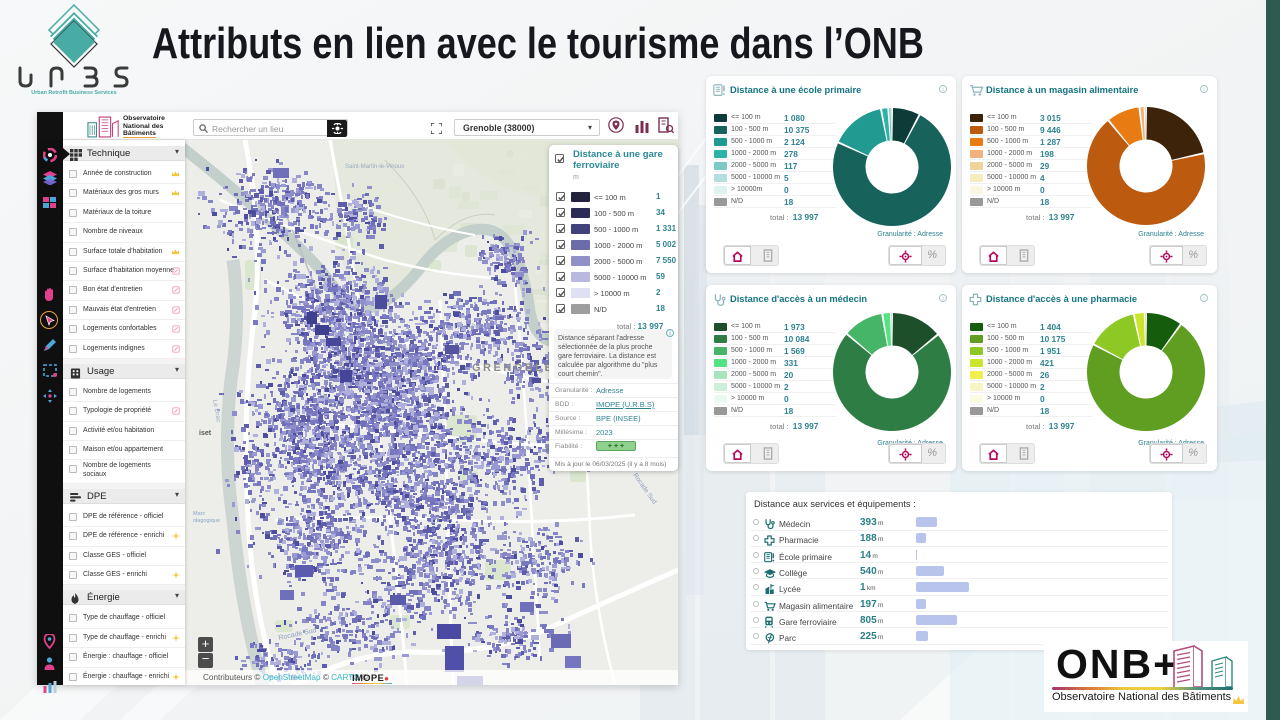 Image resolution: width=1280 pixels, height=720 pixels. What do you see at coordinates (513, 368) in the screenshot?
I see `svg-text: GRENOBLE` at bounding box center [513, 368].